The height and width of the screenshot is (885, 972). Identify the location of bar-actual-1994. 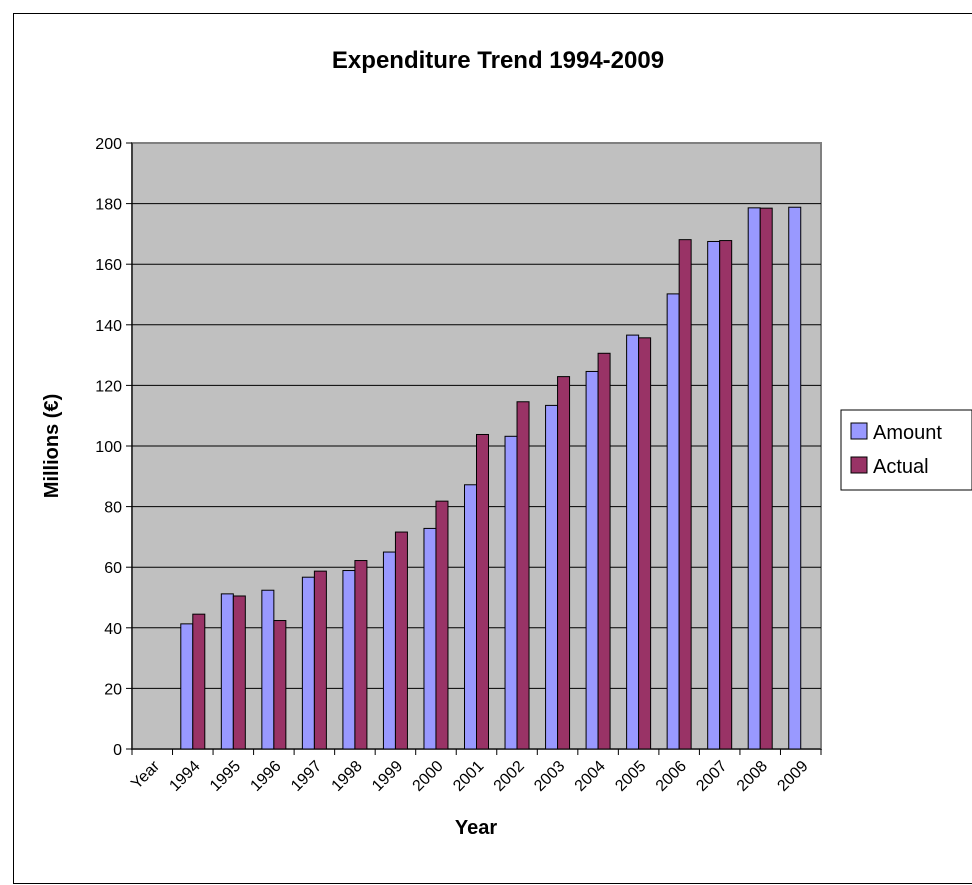
(199, 681).